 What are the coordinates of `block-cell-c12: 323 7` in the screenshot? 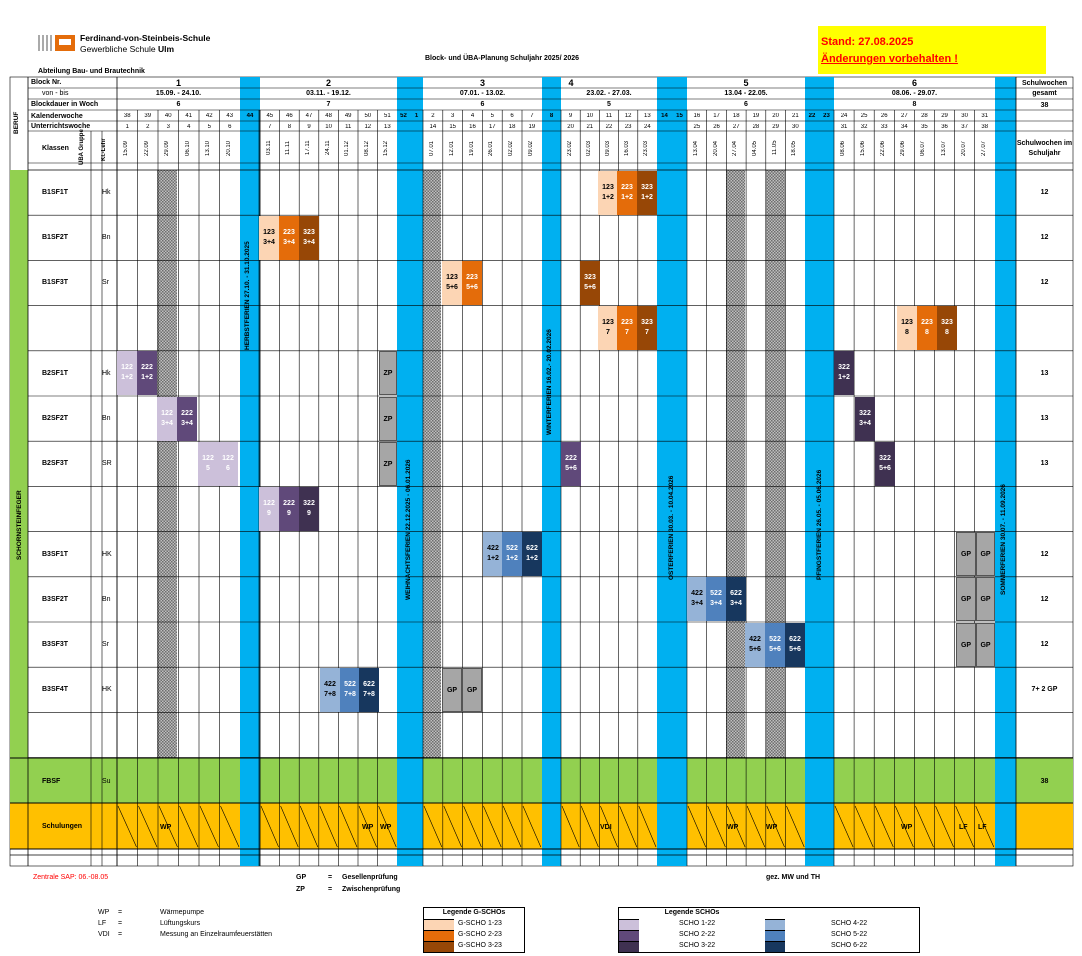 It's located at (647, 328).